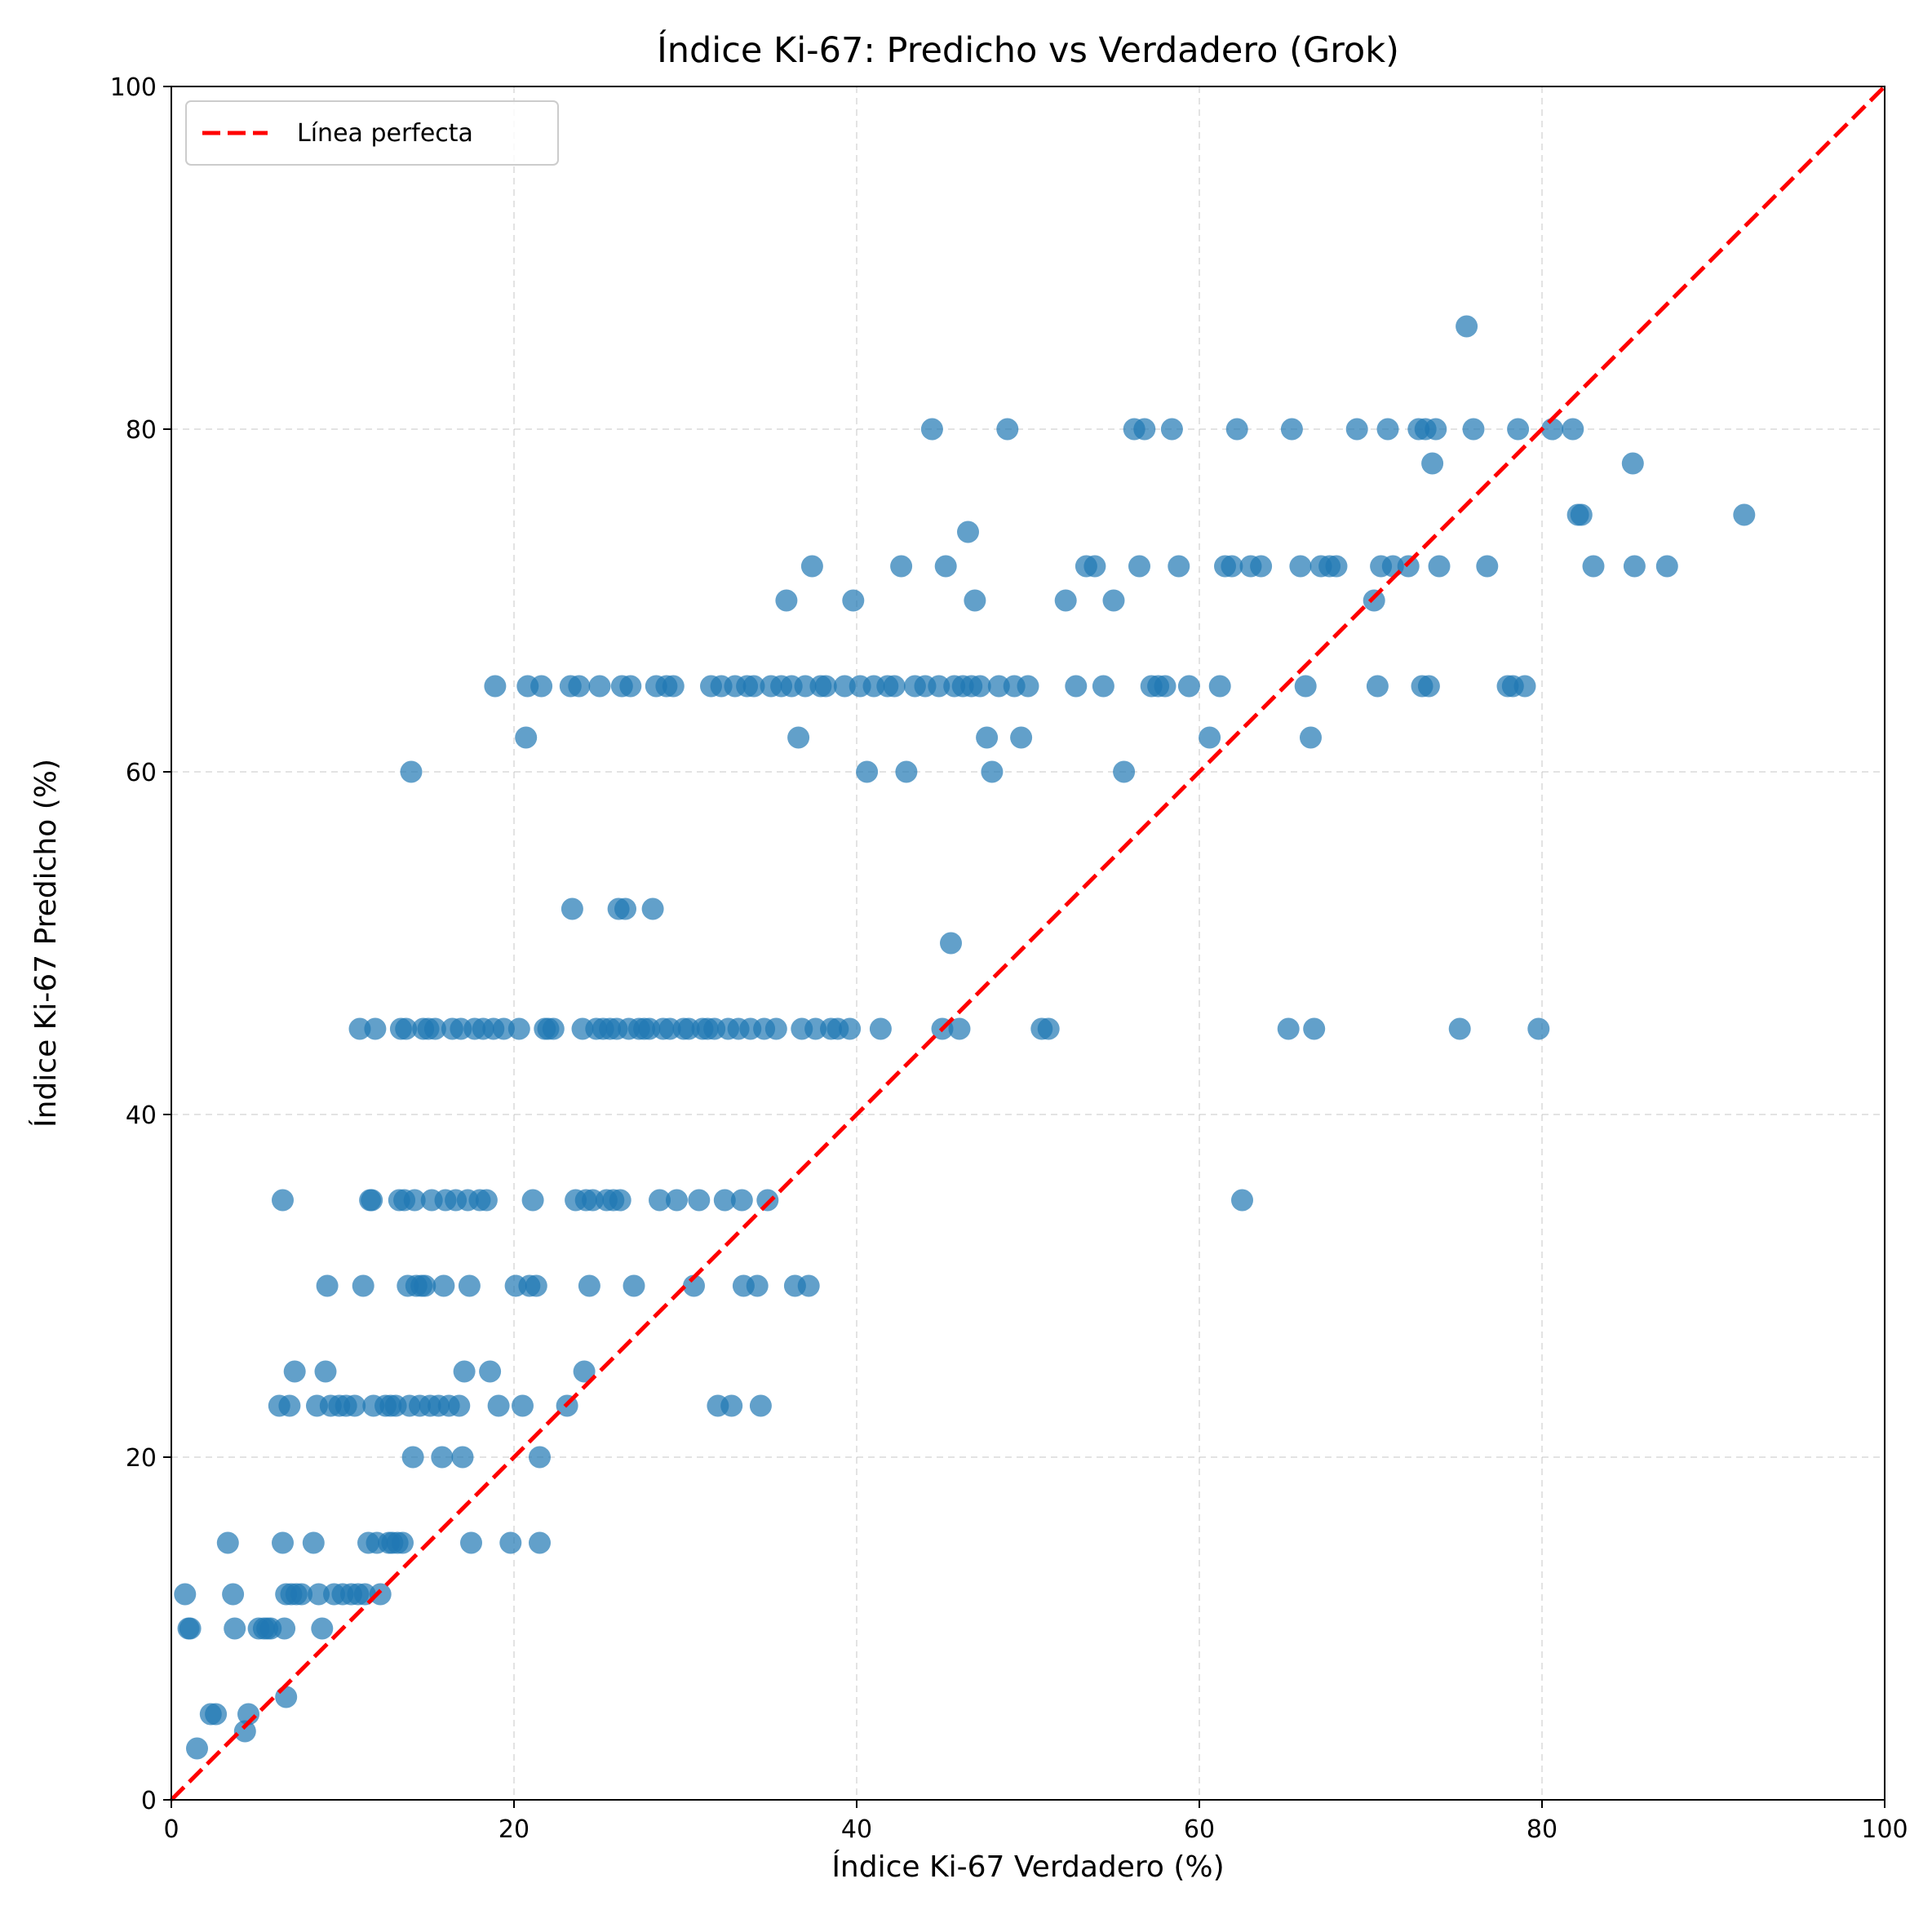 The width and height of the screenshot is (1932, 1932). Describe the element at coordinates (141, 430) in the screenshot. I see `y-tick-label: 80` at that location.